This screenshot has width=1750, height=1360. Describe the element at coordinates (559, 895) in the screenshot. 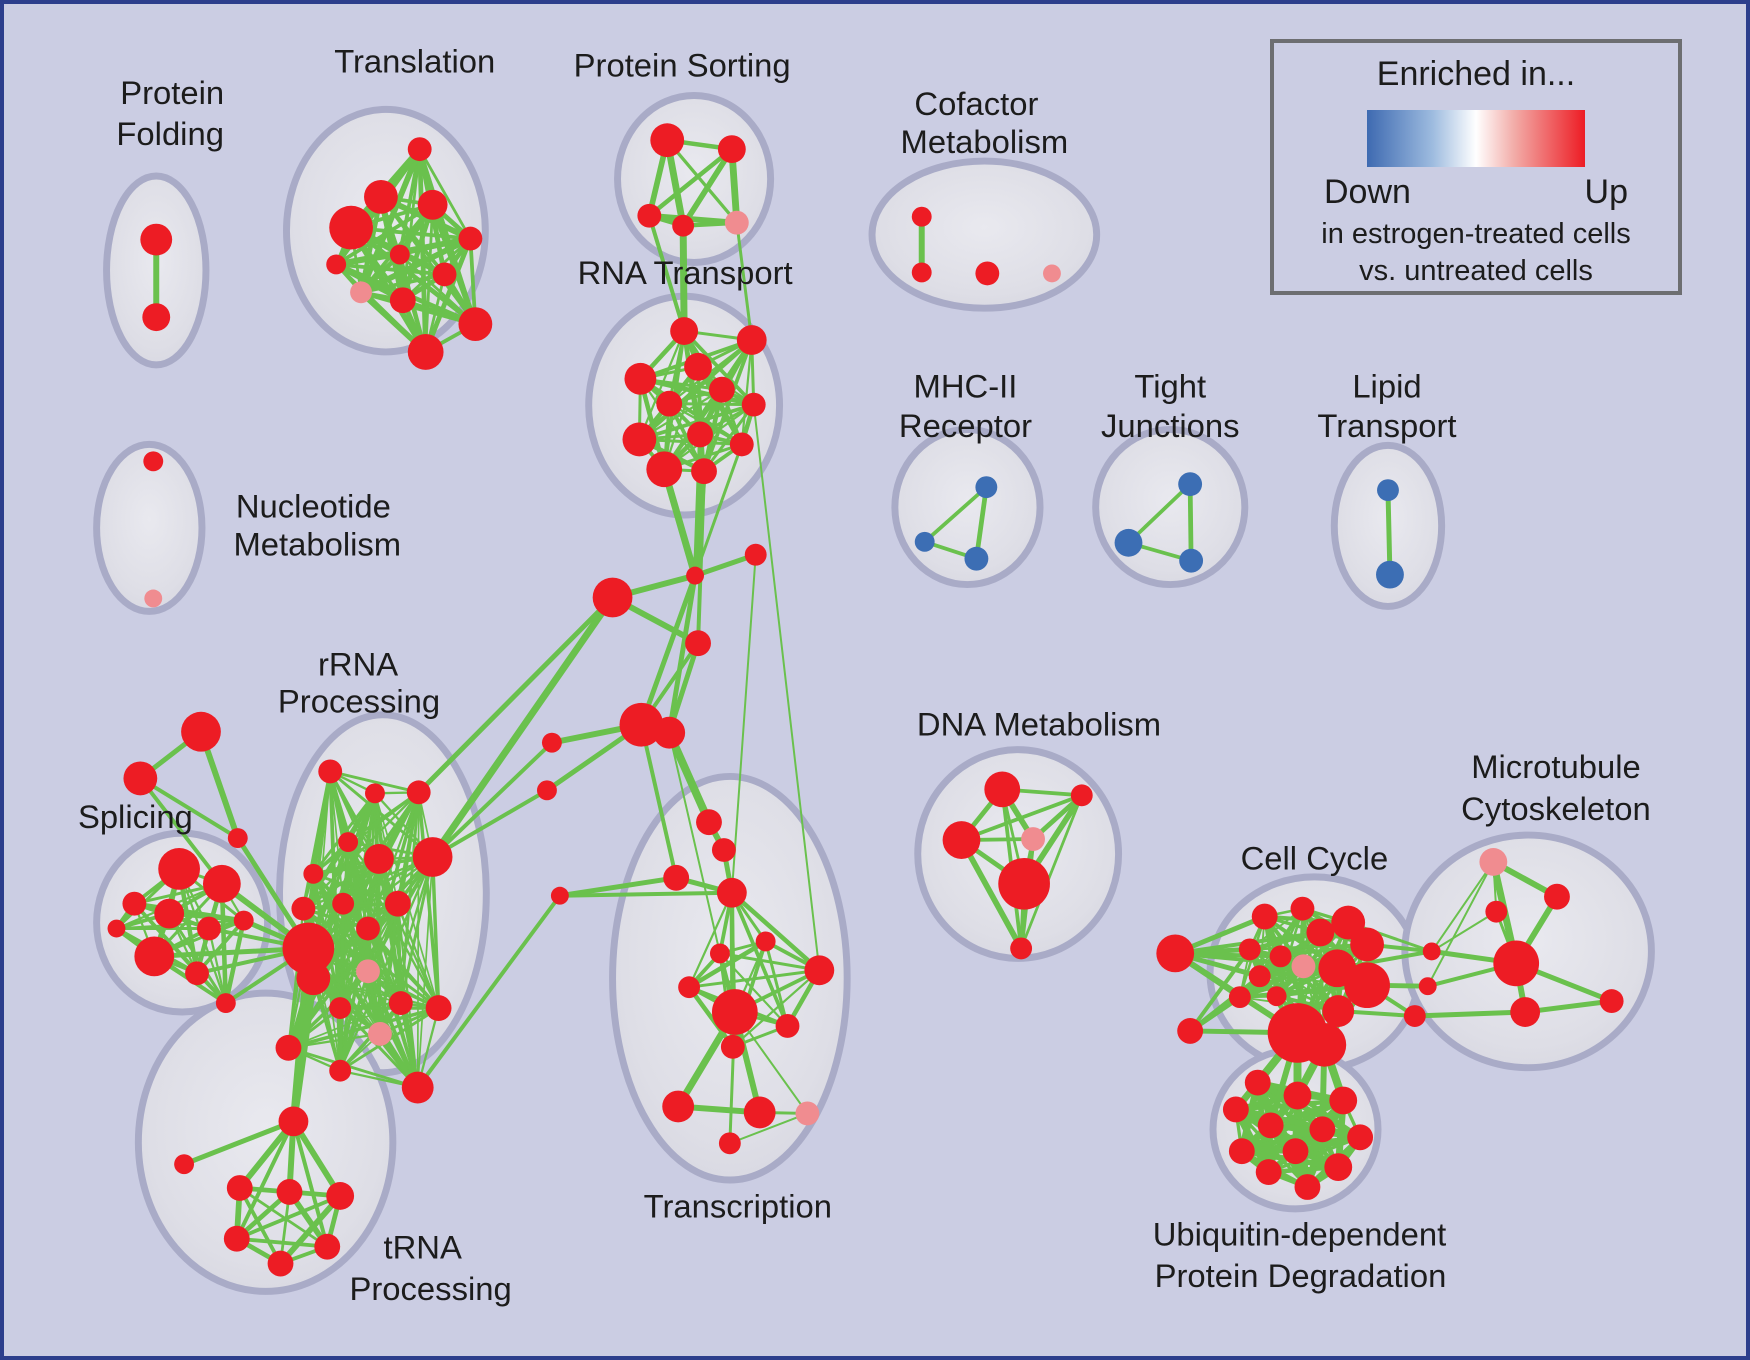

I see `node-m3` at that location.